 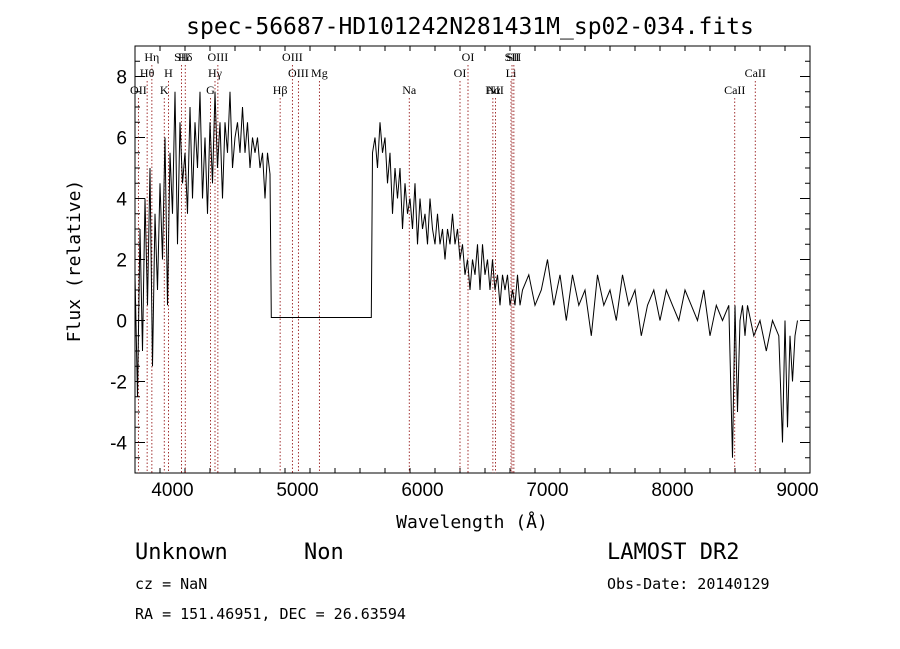 I want to click on x-axis-label: Wavelength (Å), so click(x=472, y=522).